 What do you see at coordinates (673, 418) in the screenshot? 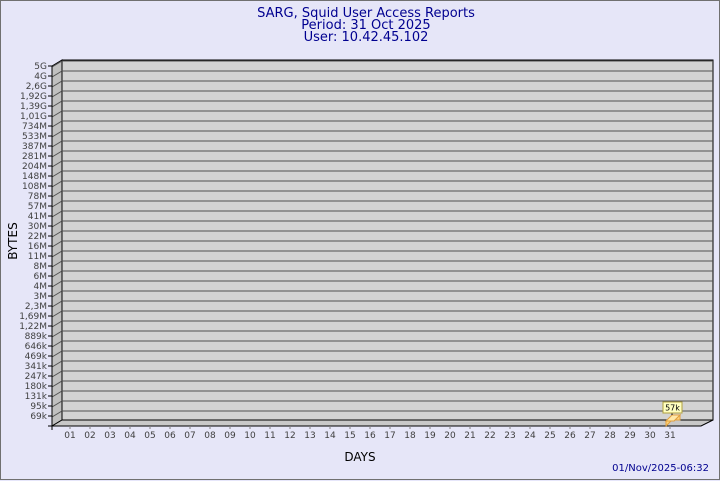
I see `bar-top` at bounding box center [673, 418].